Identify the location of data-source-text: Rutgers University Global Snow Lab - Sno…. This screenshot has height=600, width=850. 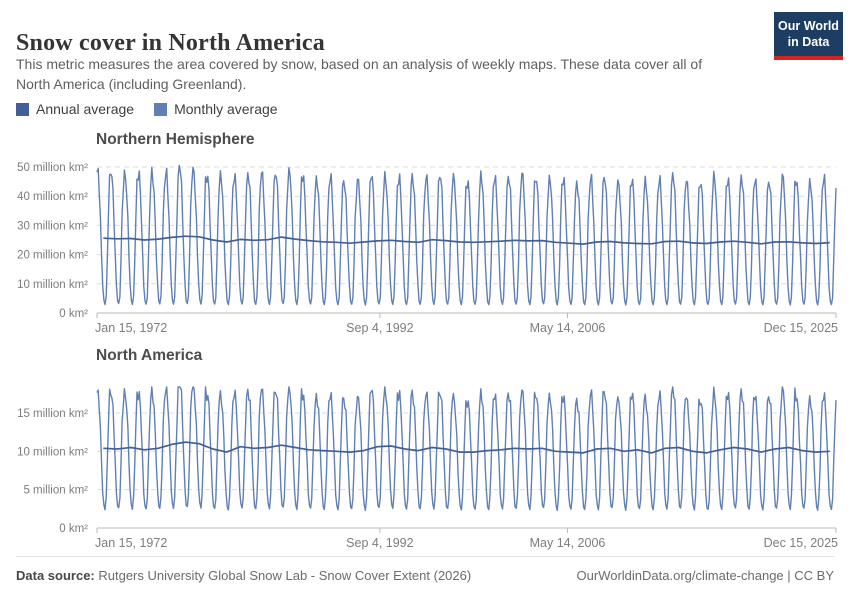
(283, 575).